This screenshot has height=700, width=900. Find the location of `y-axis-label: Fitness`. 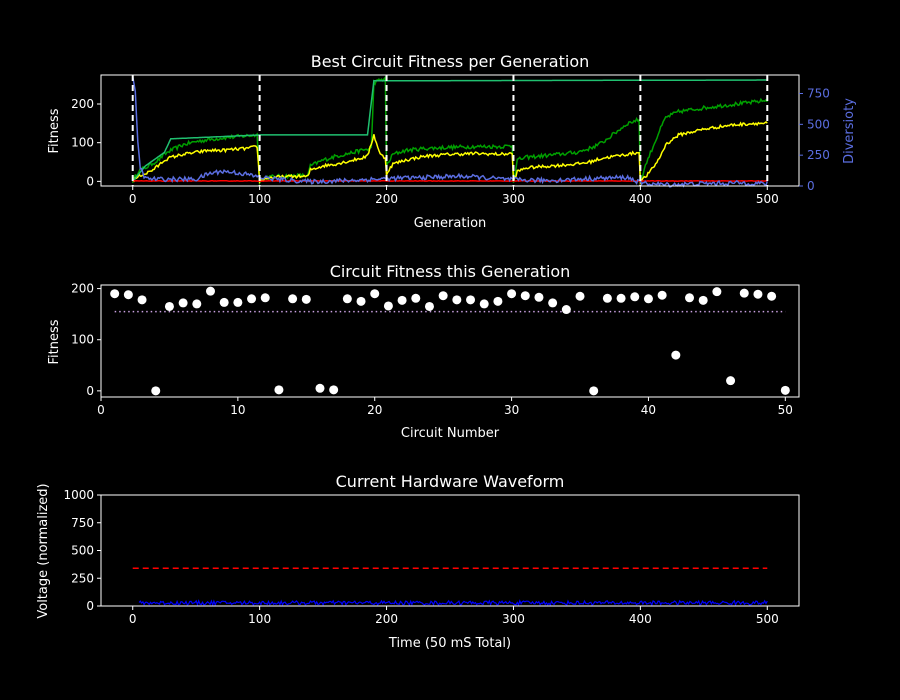

y-axis-label: Fitness is located at coordinates (54, 341).